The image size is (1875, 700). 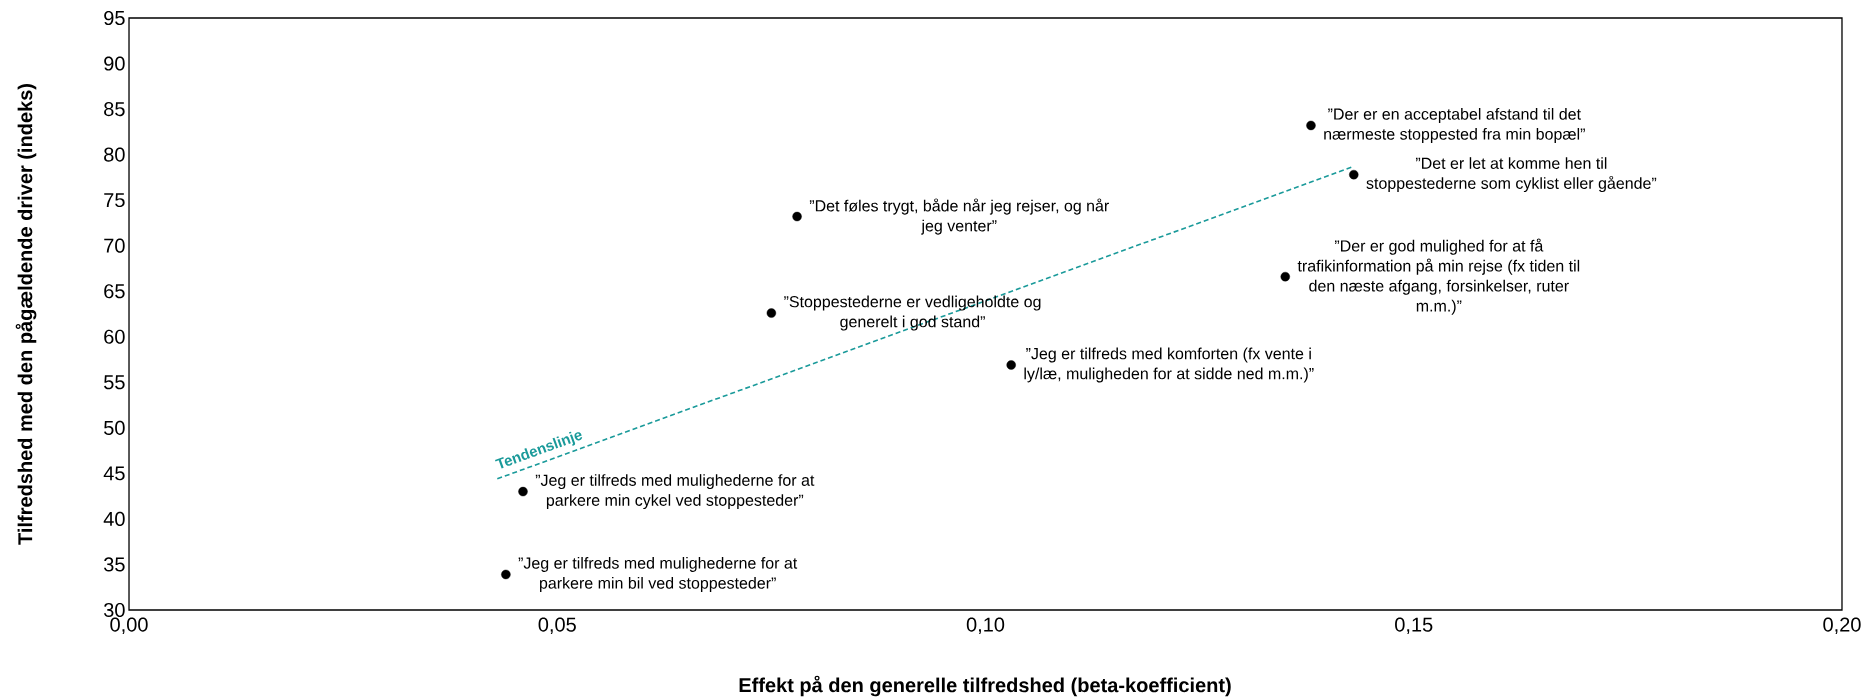 What do you see at coordinates (1438, 276) in the screenshot?
I see `annotation: ”Der er god mulighed for at få trafikinformation på min rejse (fx tiden til den næste afgang, forsinkelser, ruter m.m.)”` at bounding box center [1438, 276].